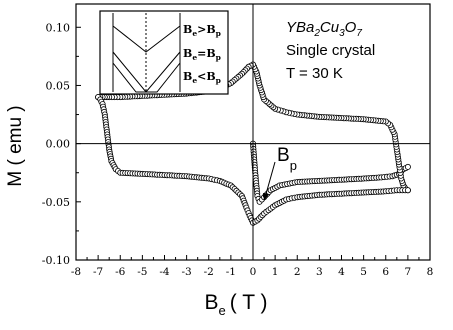 The width and height of the screenshot is (453, 330). Describe the element at coordinates (194, 33) in the screenshot. I see `inset-legend-1-s1: e` at that location.